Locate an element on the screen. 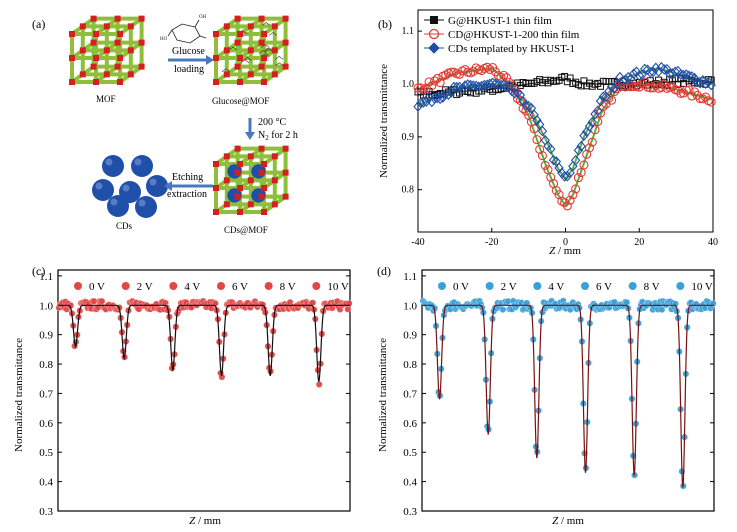  legend-entry-label: 8 V is located at coordinates (288, 287).